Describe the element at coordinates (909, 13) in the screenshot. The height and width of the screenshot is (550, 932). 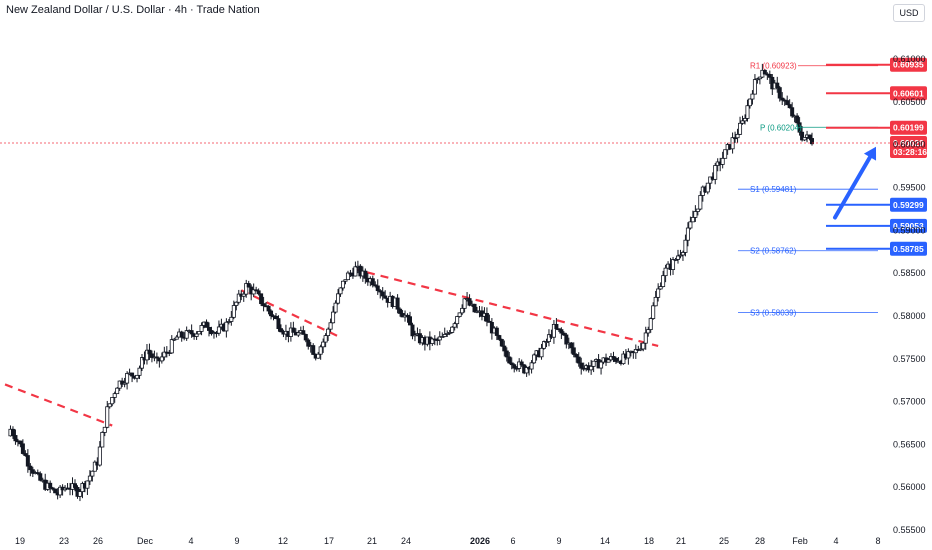
I see `currency-selector: USD` at that location.